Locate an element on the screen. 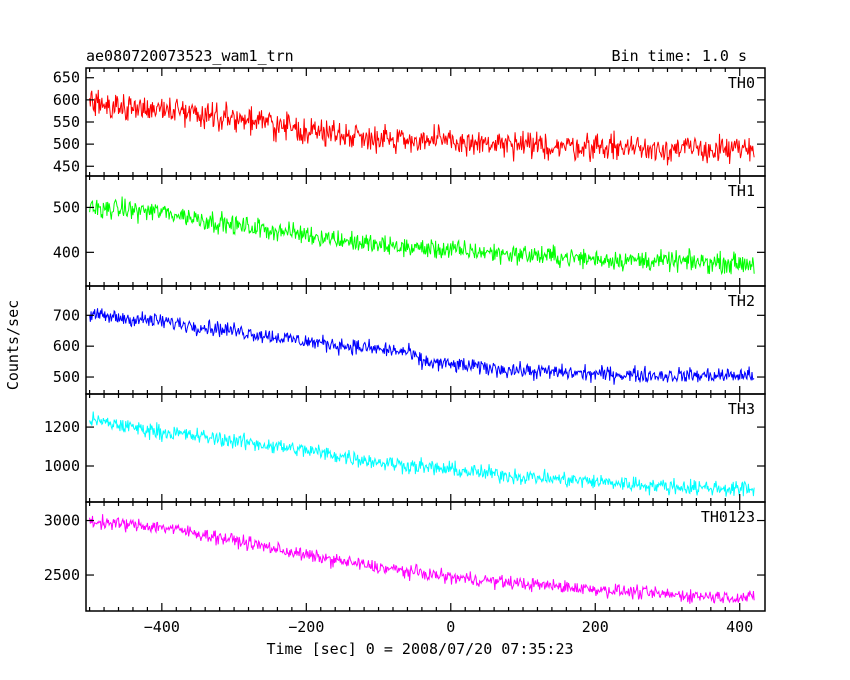  y-tick-label: 700 is located at coordinates (66, 315).